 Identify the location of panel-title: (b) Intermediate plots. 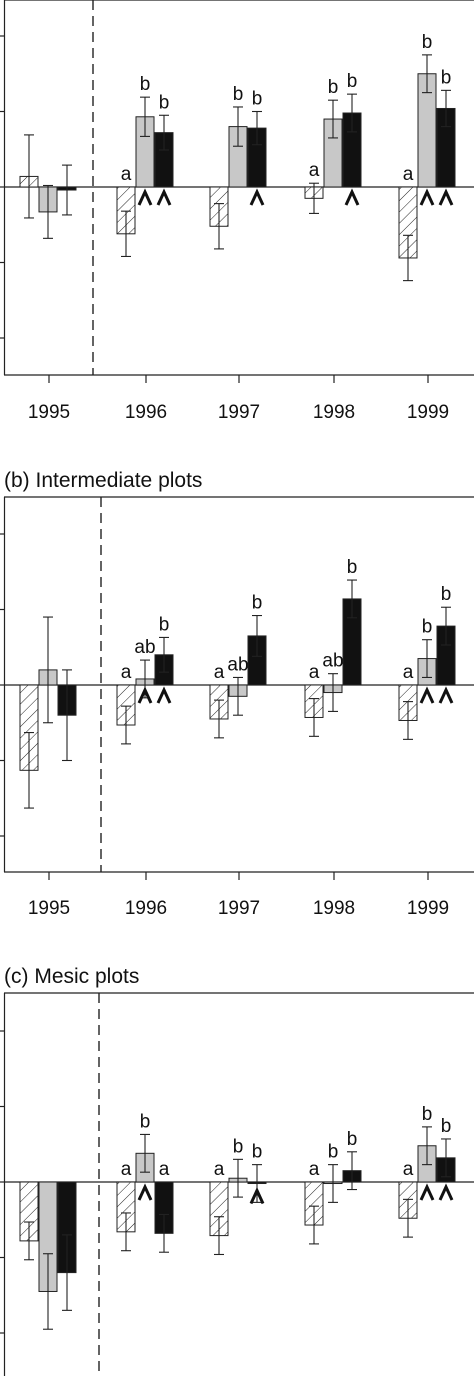
(103, 480).